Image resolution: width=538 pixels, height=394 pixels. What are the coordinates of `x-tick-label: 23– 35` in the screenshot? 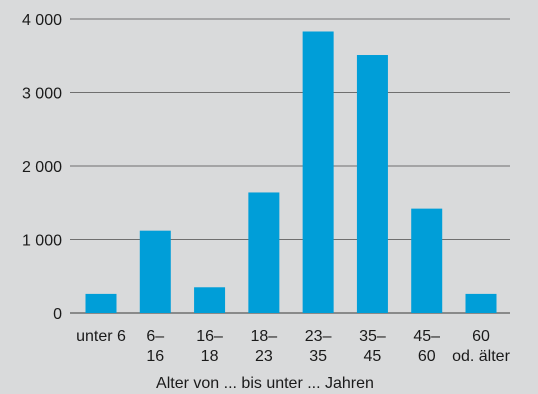 It's located at (318, 346).